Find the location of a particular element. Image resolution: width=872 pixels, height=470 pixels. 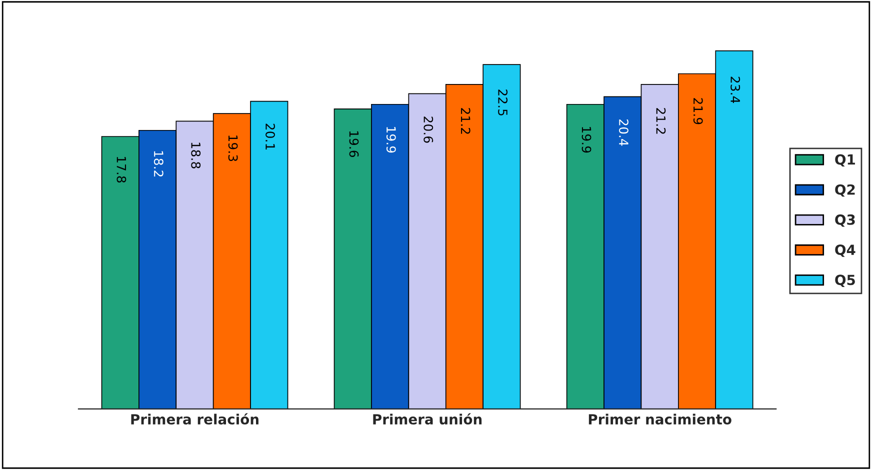

data-label: 20.4 is located at coordinates (623, 132).